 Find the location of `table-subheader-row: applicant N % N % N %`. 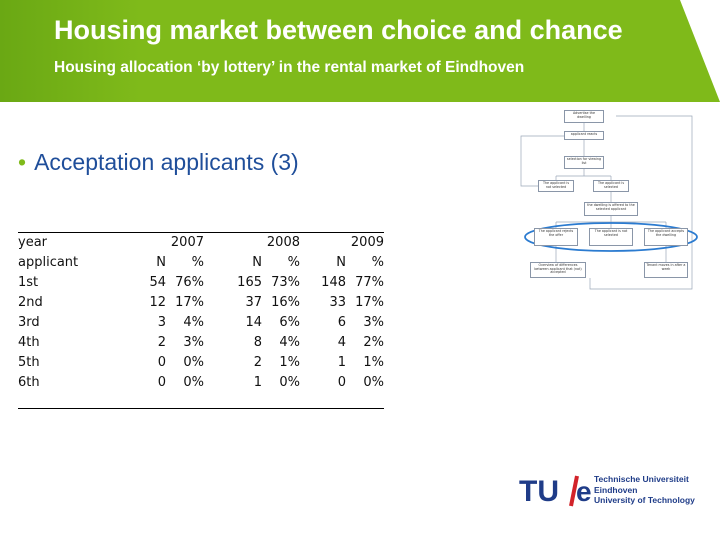

table-subheader-row: applicant N % N % N % is located at coordinates (201, 263).